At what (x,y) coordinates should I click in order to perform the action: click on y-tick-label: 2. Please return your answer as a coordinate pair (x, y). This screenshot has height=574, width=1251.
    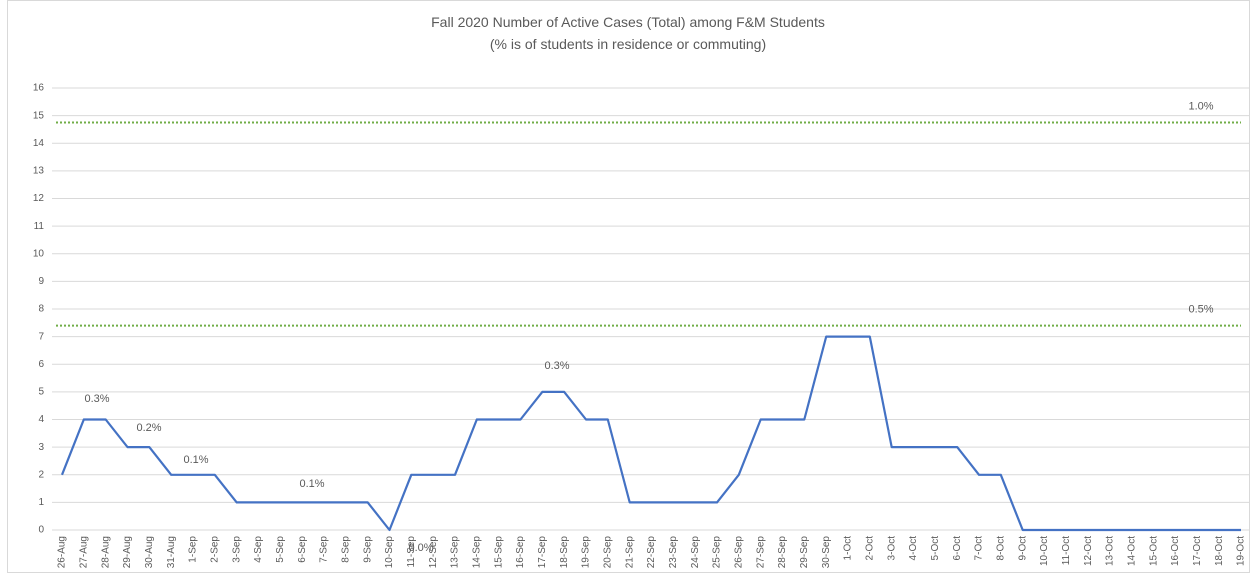
    Looking at the image, I should click on (41, 474).